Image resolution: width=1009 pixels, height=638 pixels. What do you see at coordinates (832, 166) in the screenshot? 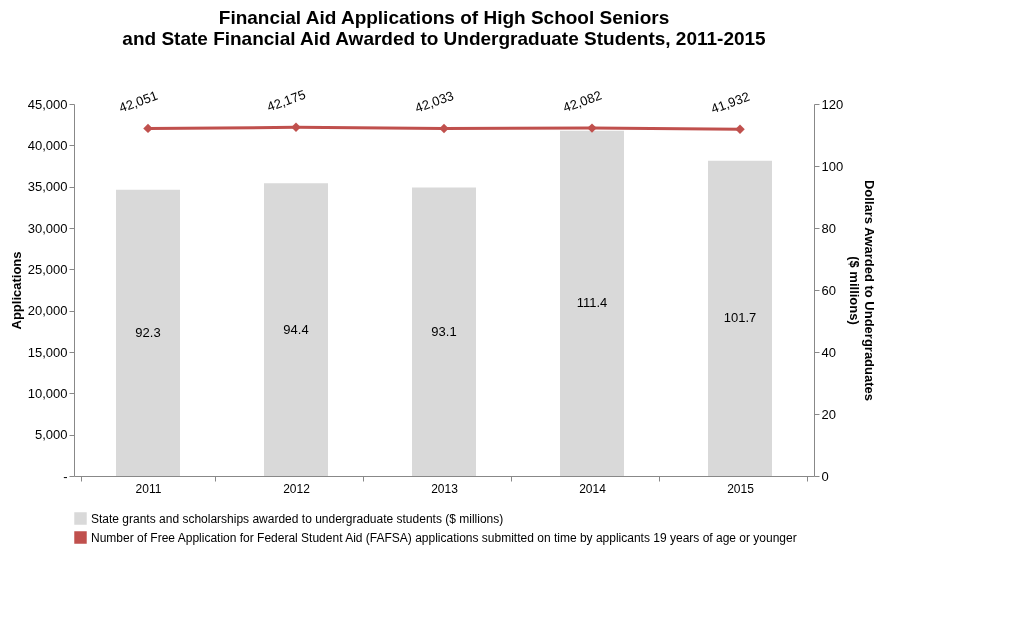
I see `y2-tick-label: 100` at bounding box center [832, 166].